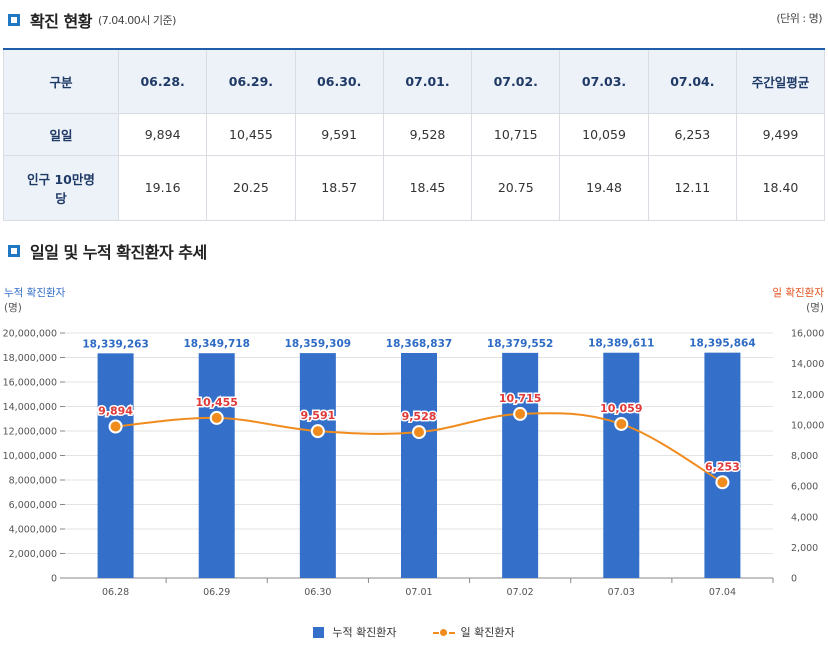 Image resolution: width=828 pixels, height=648 pixels. Describe the element at coordinates (621, 592) in the screenshot. I see `x-tick-label: 07.03` at that location.